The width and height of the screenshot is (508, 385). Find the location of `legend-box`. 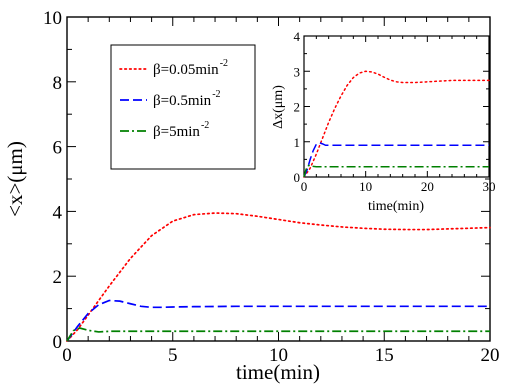

legend-box is located at coordinates (183, 107).